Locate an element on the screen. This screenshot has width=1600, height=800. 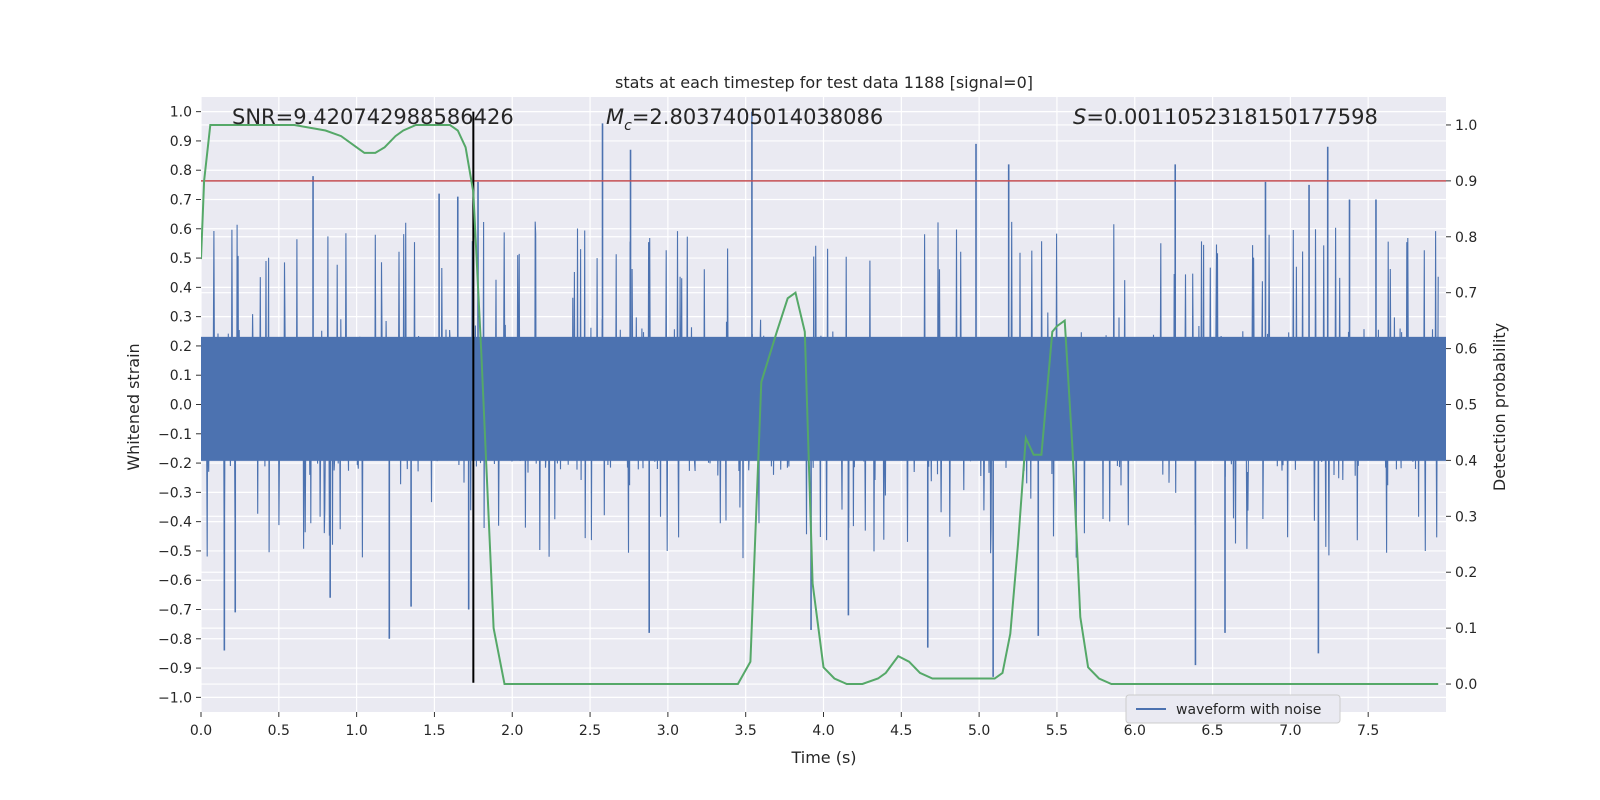
y-left-tick-label: 0.2 is located at coordinates (181, 347).